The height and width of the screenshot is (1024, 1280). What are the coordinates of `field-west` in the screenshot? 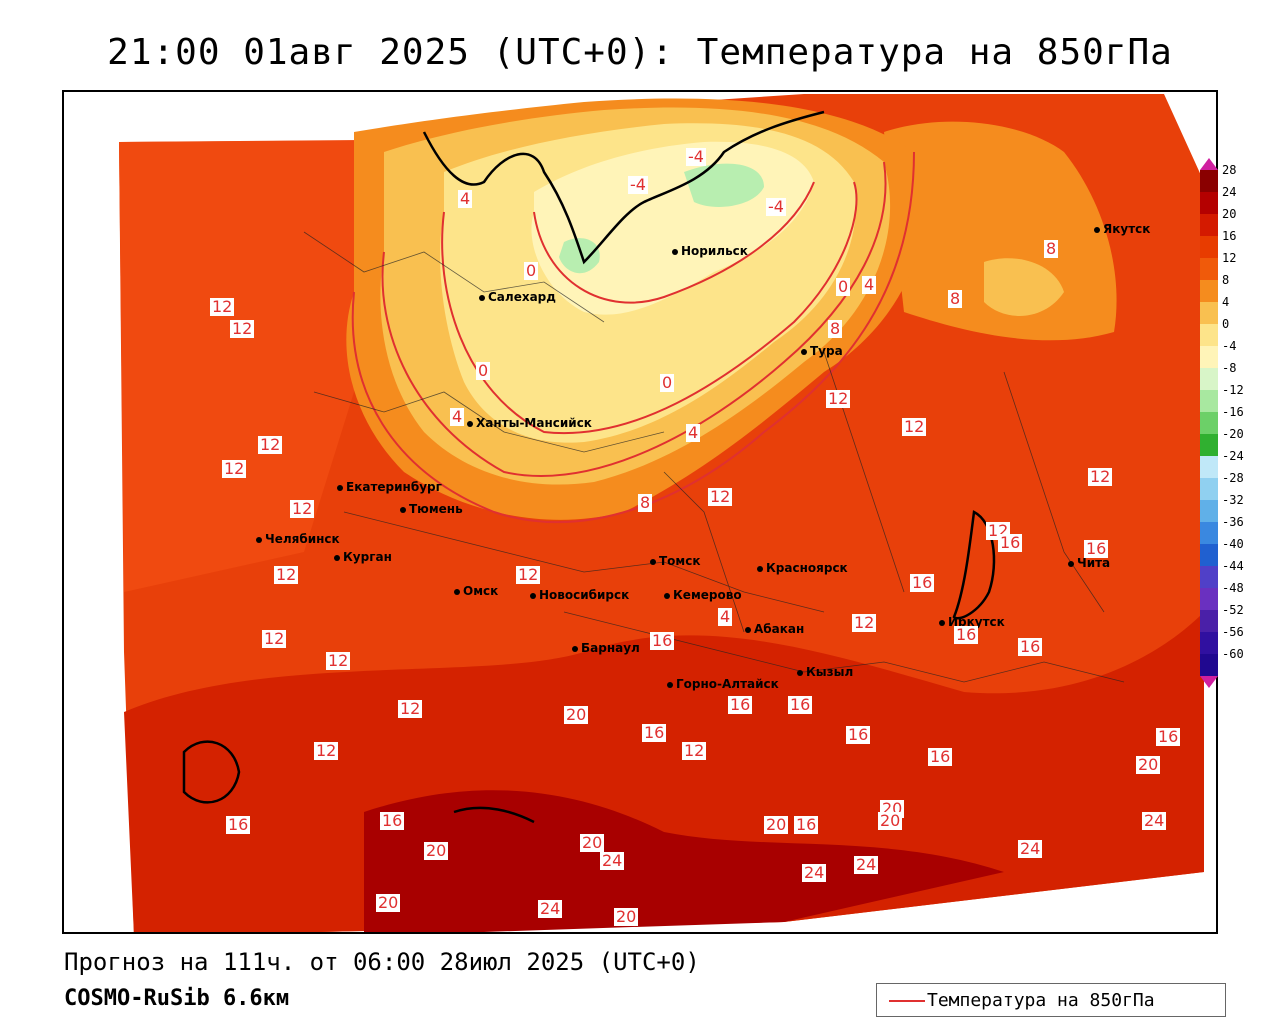 It's located at (241, 366).